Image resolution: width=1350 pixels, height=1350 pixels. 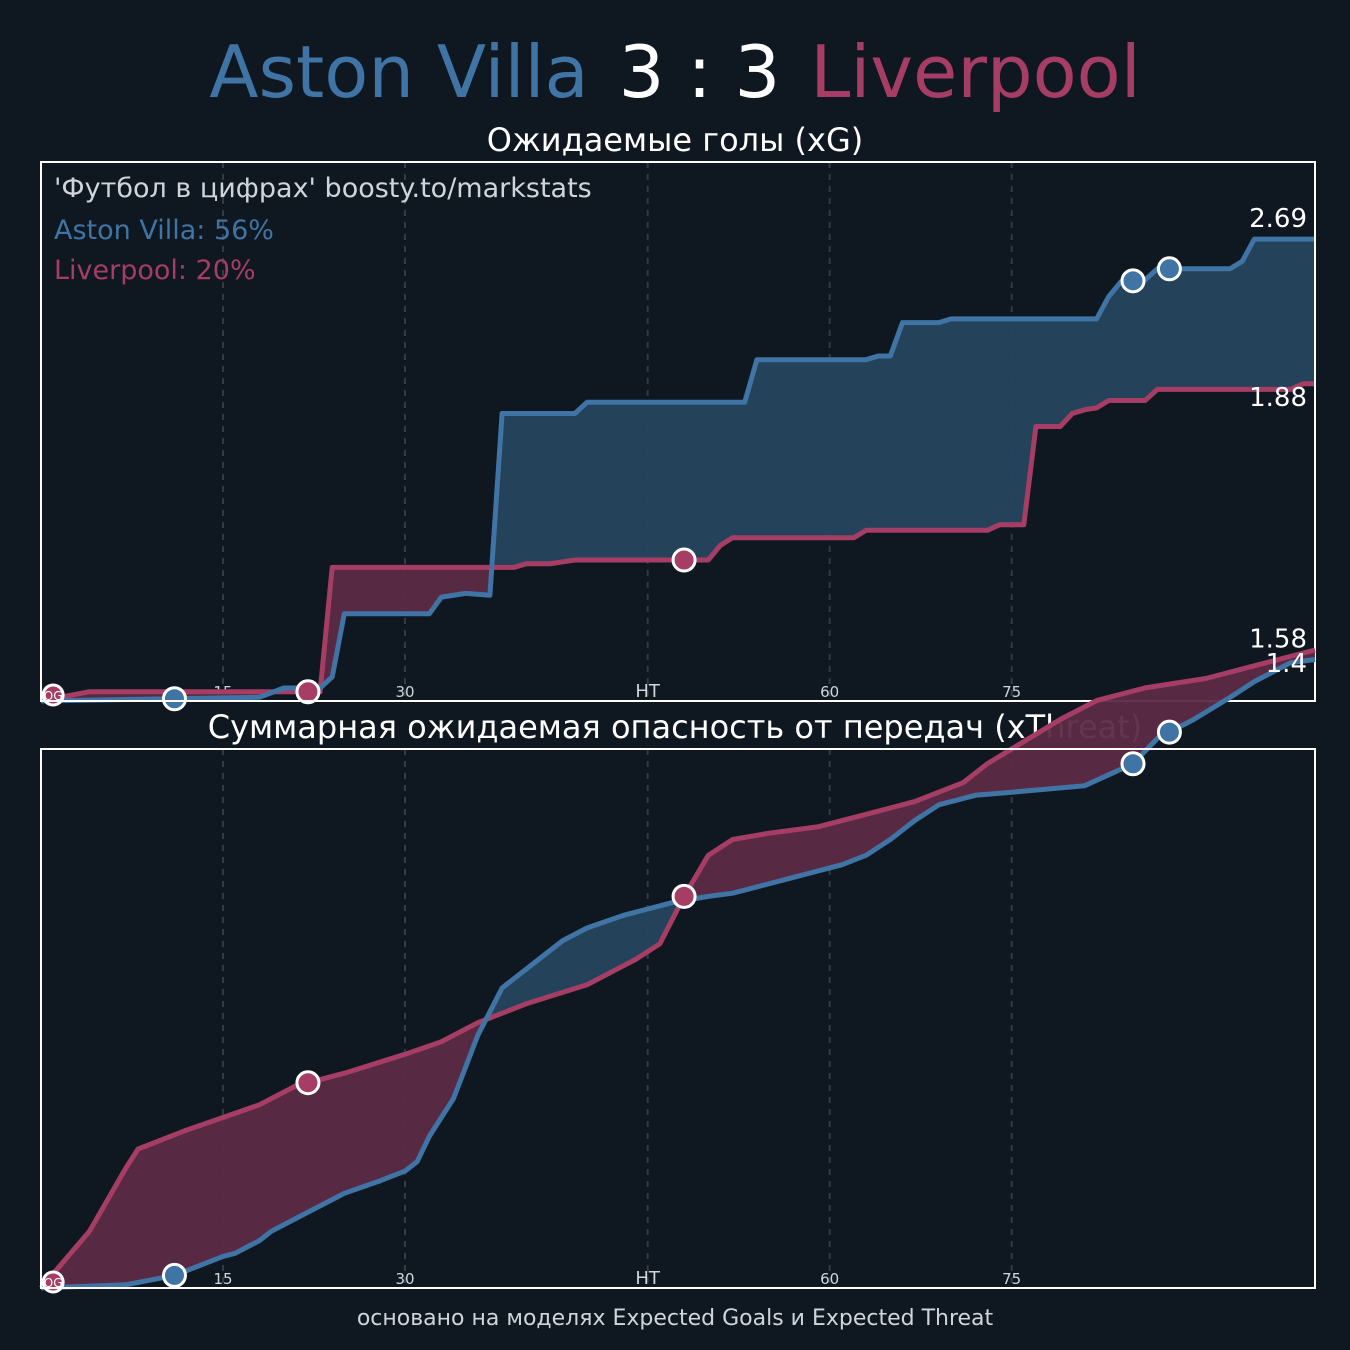 What do you see at coordinates (675, 140) in the screenshot?
I see `xg-chart-title: Ожидаемые голы (xG)` at bounding box center [675, 140].